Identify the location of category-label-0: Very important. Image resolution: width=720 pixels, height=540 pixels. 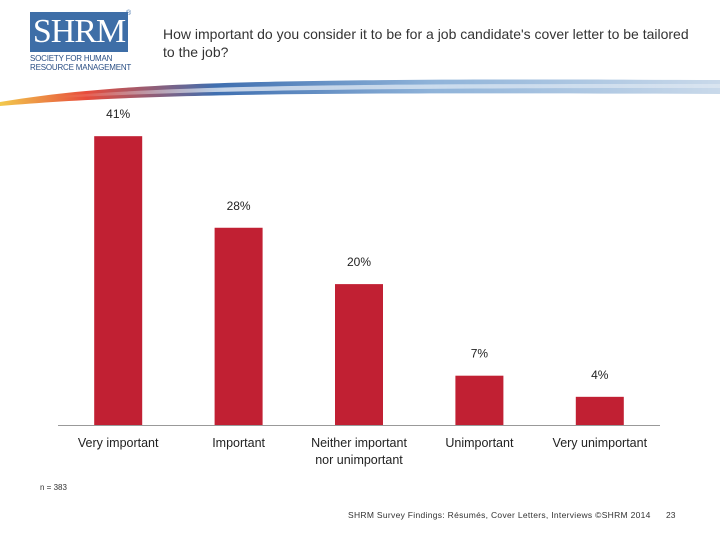
(118, 443).